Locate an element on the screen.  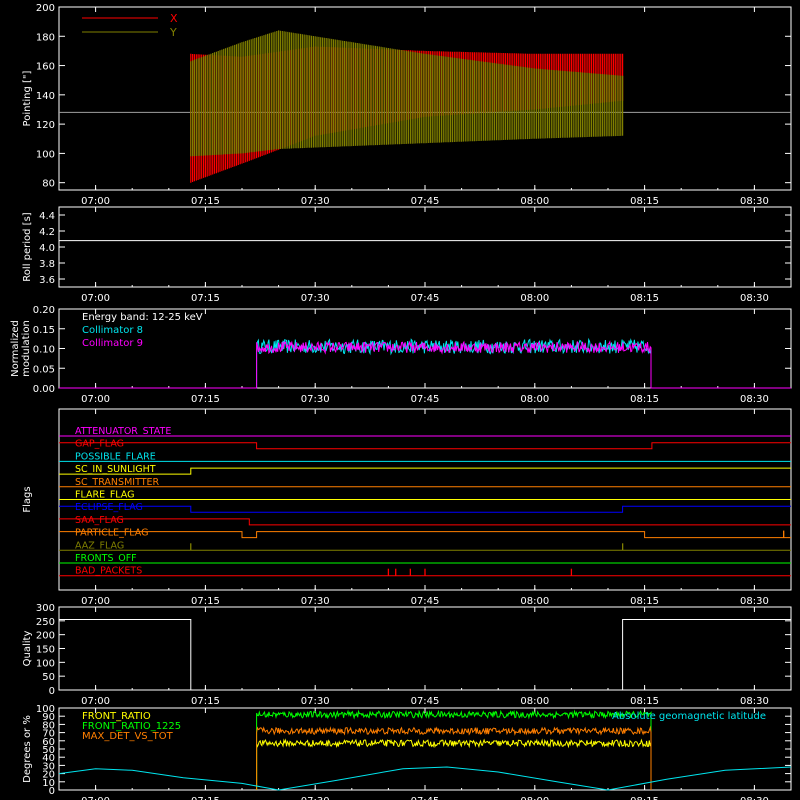
flag-label: PARTICLE_FLAG is located at coordinates (111, 533).